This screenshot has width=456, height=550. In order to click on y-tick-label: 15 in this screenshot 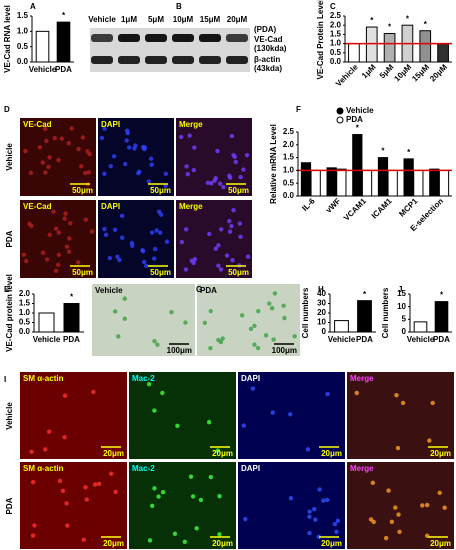, I will do `click(401, 293)`.